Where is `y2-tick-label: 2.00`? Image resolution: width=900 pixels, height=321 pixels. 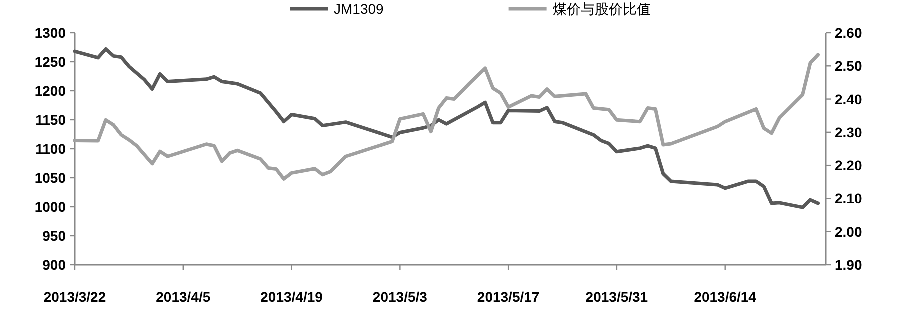 y2-tick-label: 2.00 is located at coordinates (848, 232).